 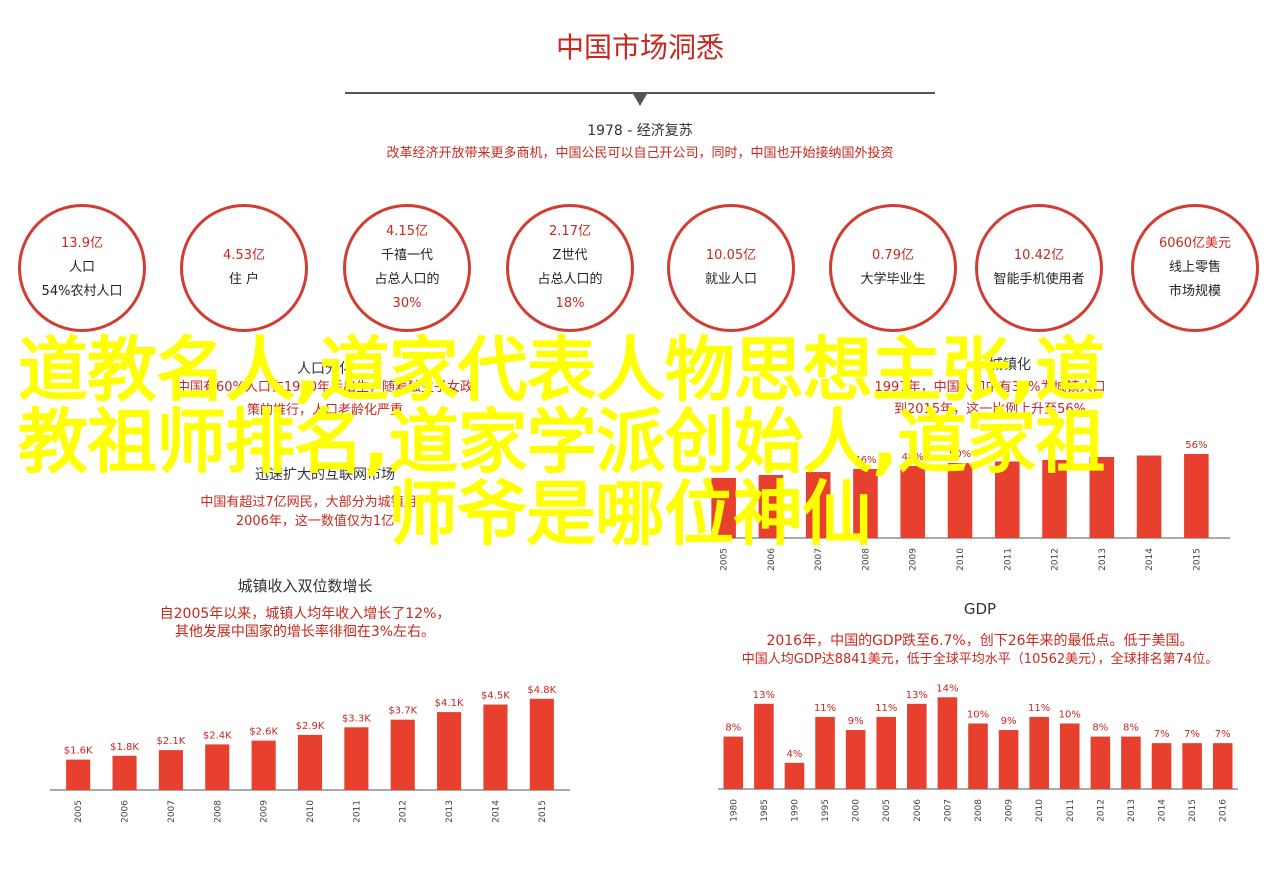 I want to click on stat-label: Z世代, so click(x=570, y=255).